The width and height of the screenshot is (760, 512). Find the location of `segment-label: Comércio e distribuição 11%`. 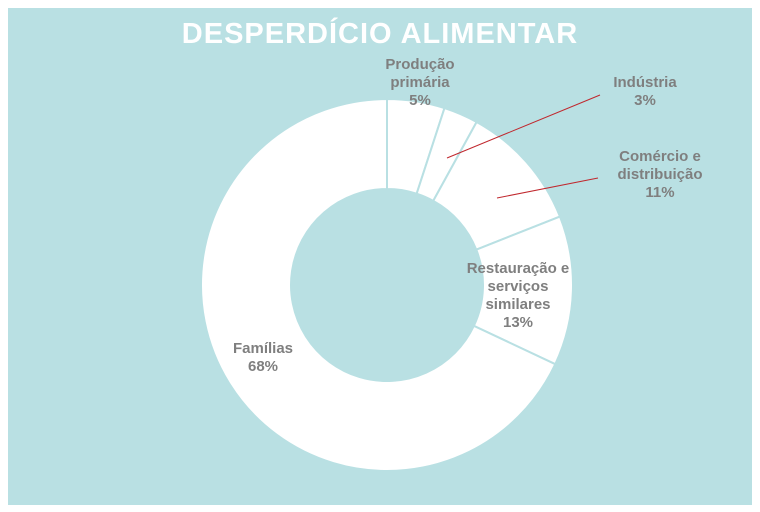

segment-label: Comércio e distribuição 11% is located at coordinates (660, 175).